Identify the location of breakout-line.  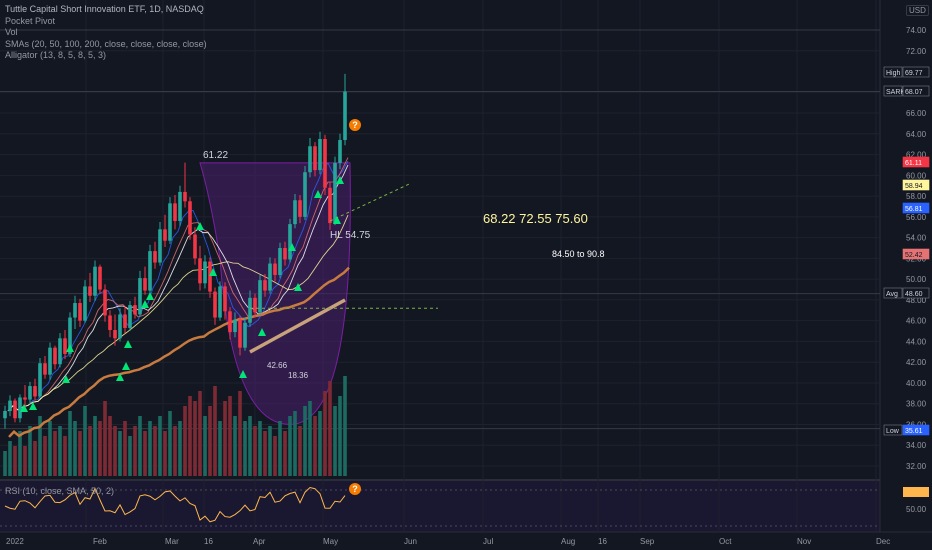
(370, 202).